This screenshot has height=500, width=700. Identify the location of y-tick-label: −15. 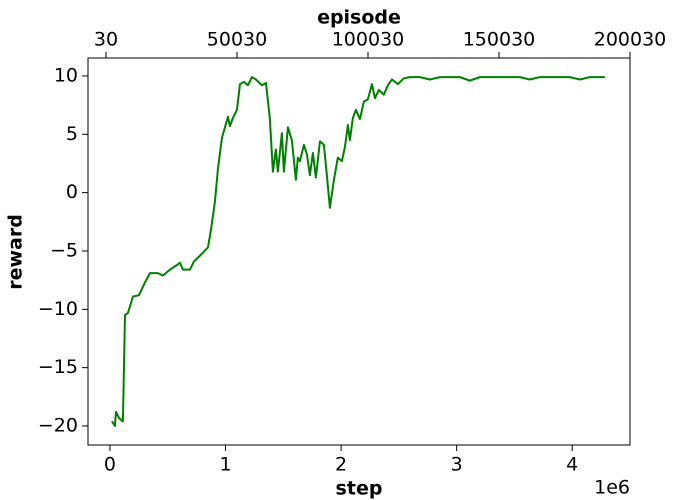
(58, 367).